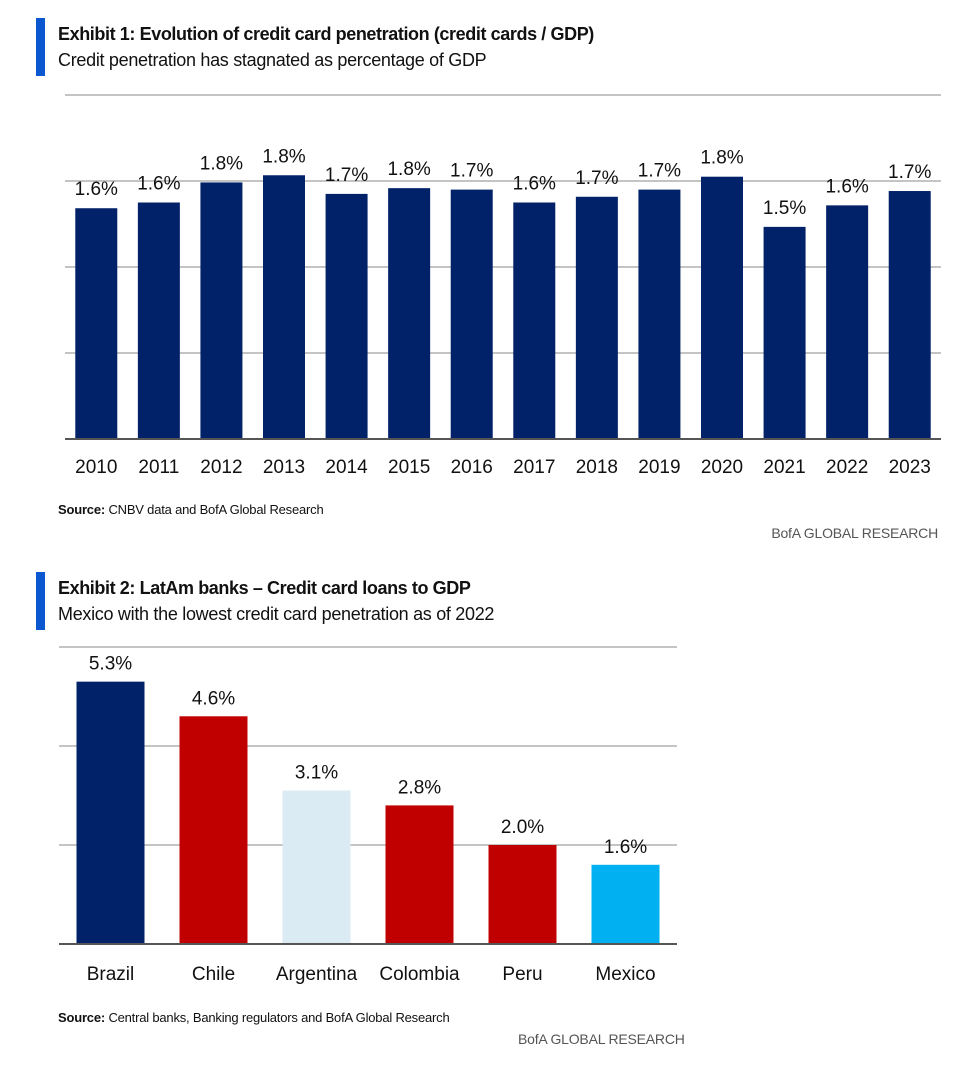  I want to click on bar-2017, so click(534, 320).